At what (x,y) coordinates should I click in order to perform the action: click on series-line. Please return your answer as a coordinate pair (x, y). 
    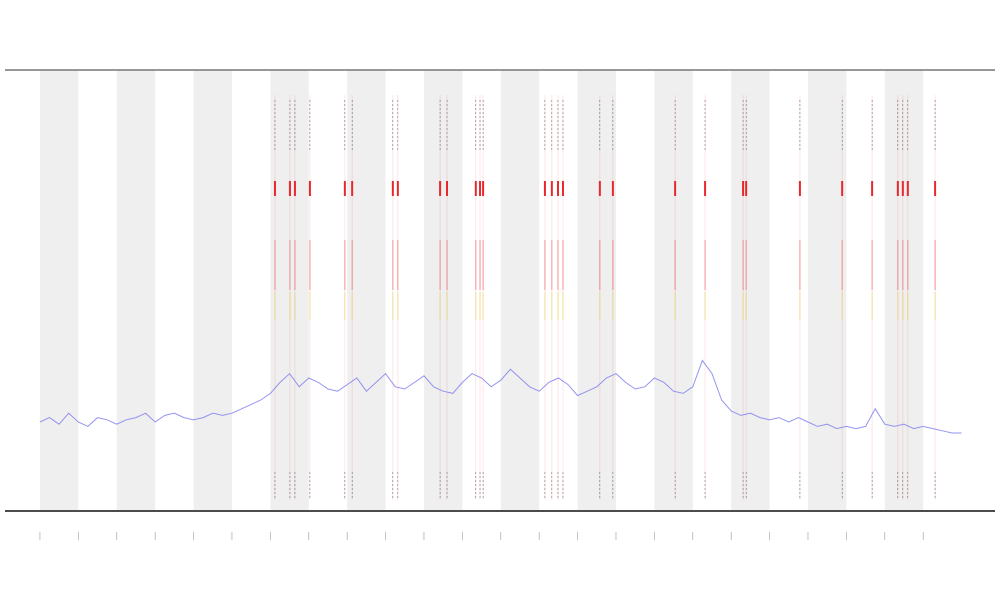
    Looking at the image, I should click on (500, 396).